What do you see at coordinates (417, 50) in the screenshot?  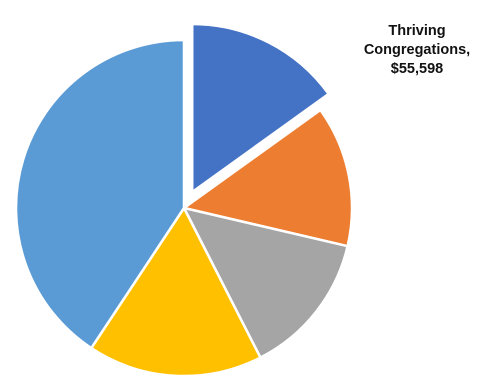 I see `data-label-thriving-congregations: Thriving Congregations, $55,598` at bounding box center [417, 50].